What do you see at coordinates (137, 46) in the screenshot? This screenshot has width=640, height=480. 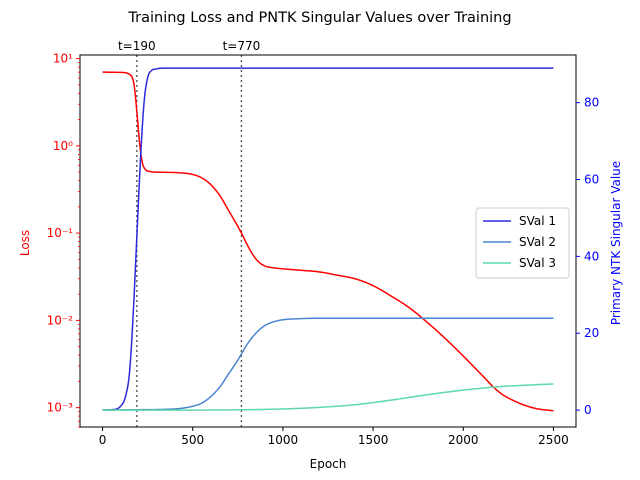 I see `vline-label: t=190` at bounding box center [137, 46].